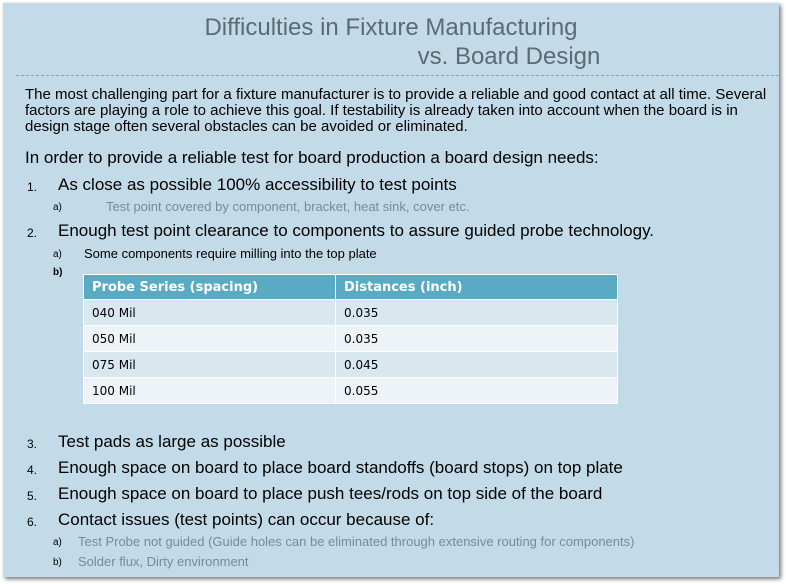  Describe the element at coordinates (32, 444) in the screenshot. I see `list-number: 3.` at that location.